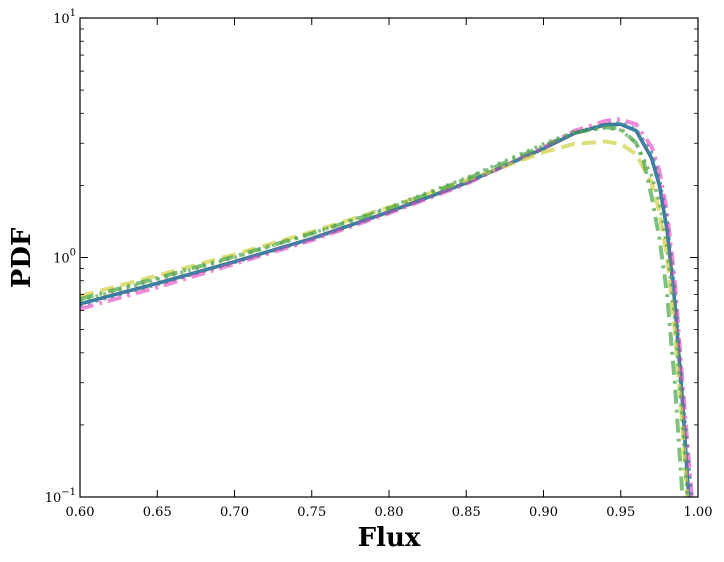  Describe the element at coordinates (543, 512) in the screenshot. I see `x-tick-label: 0.90` at that location.